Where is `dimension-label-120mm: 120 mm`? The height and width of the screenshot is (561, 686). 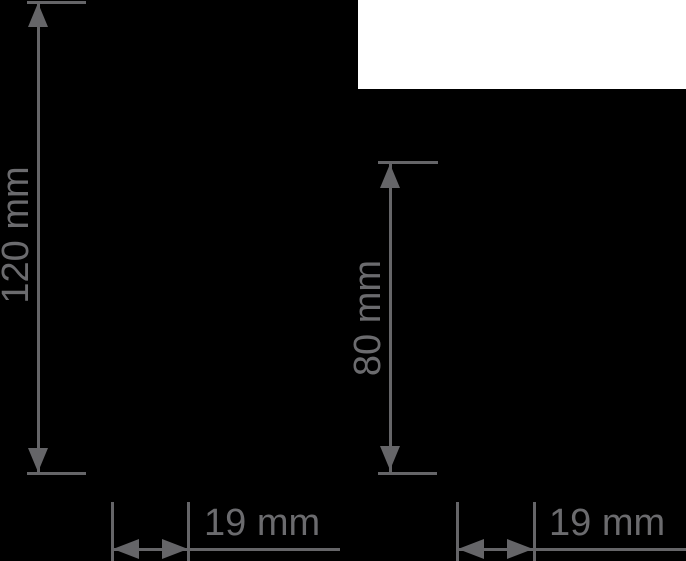 dimension-label-120mm: 120 mm is located at coordinates (18, 235).